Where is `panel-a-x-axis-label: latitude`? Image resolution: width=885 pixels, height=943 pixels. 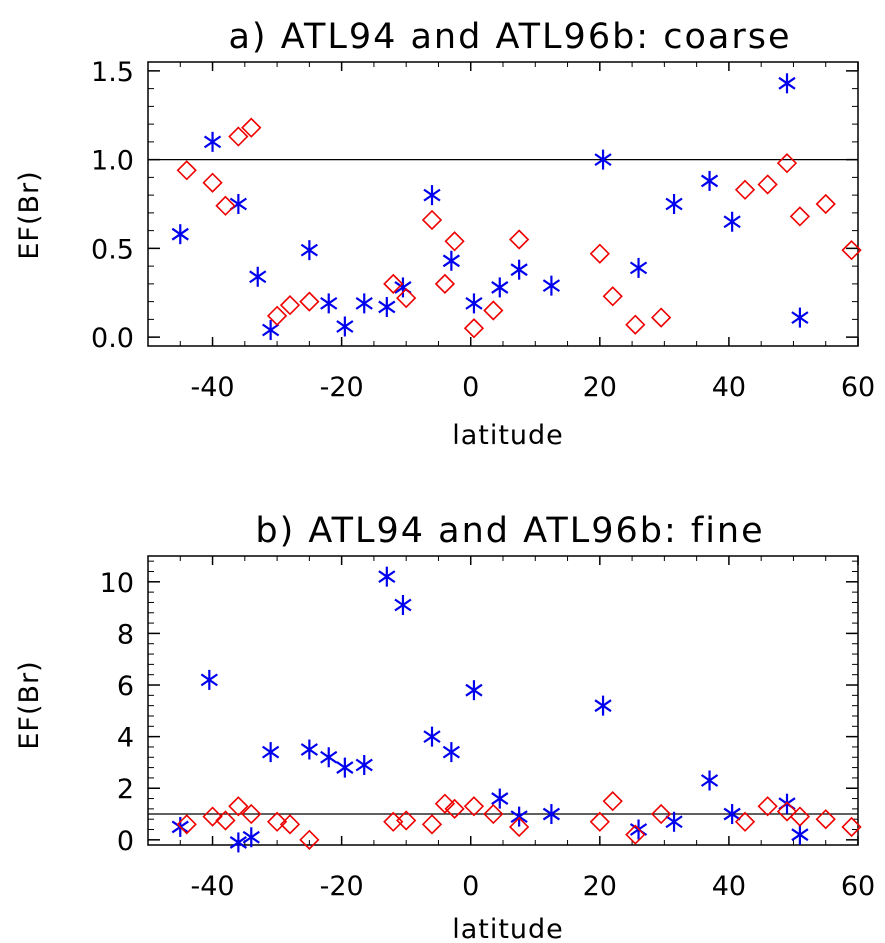 panel-a-x-axis-label: latitude is located at coordinates (508, 435).